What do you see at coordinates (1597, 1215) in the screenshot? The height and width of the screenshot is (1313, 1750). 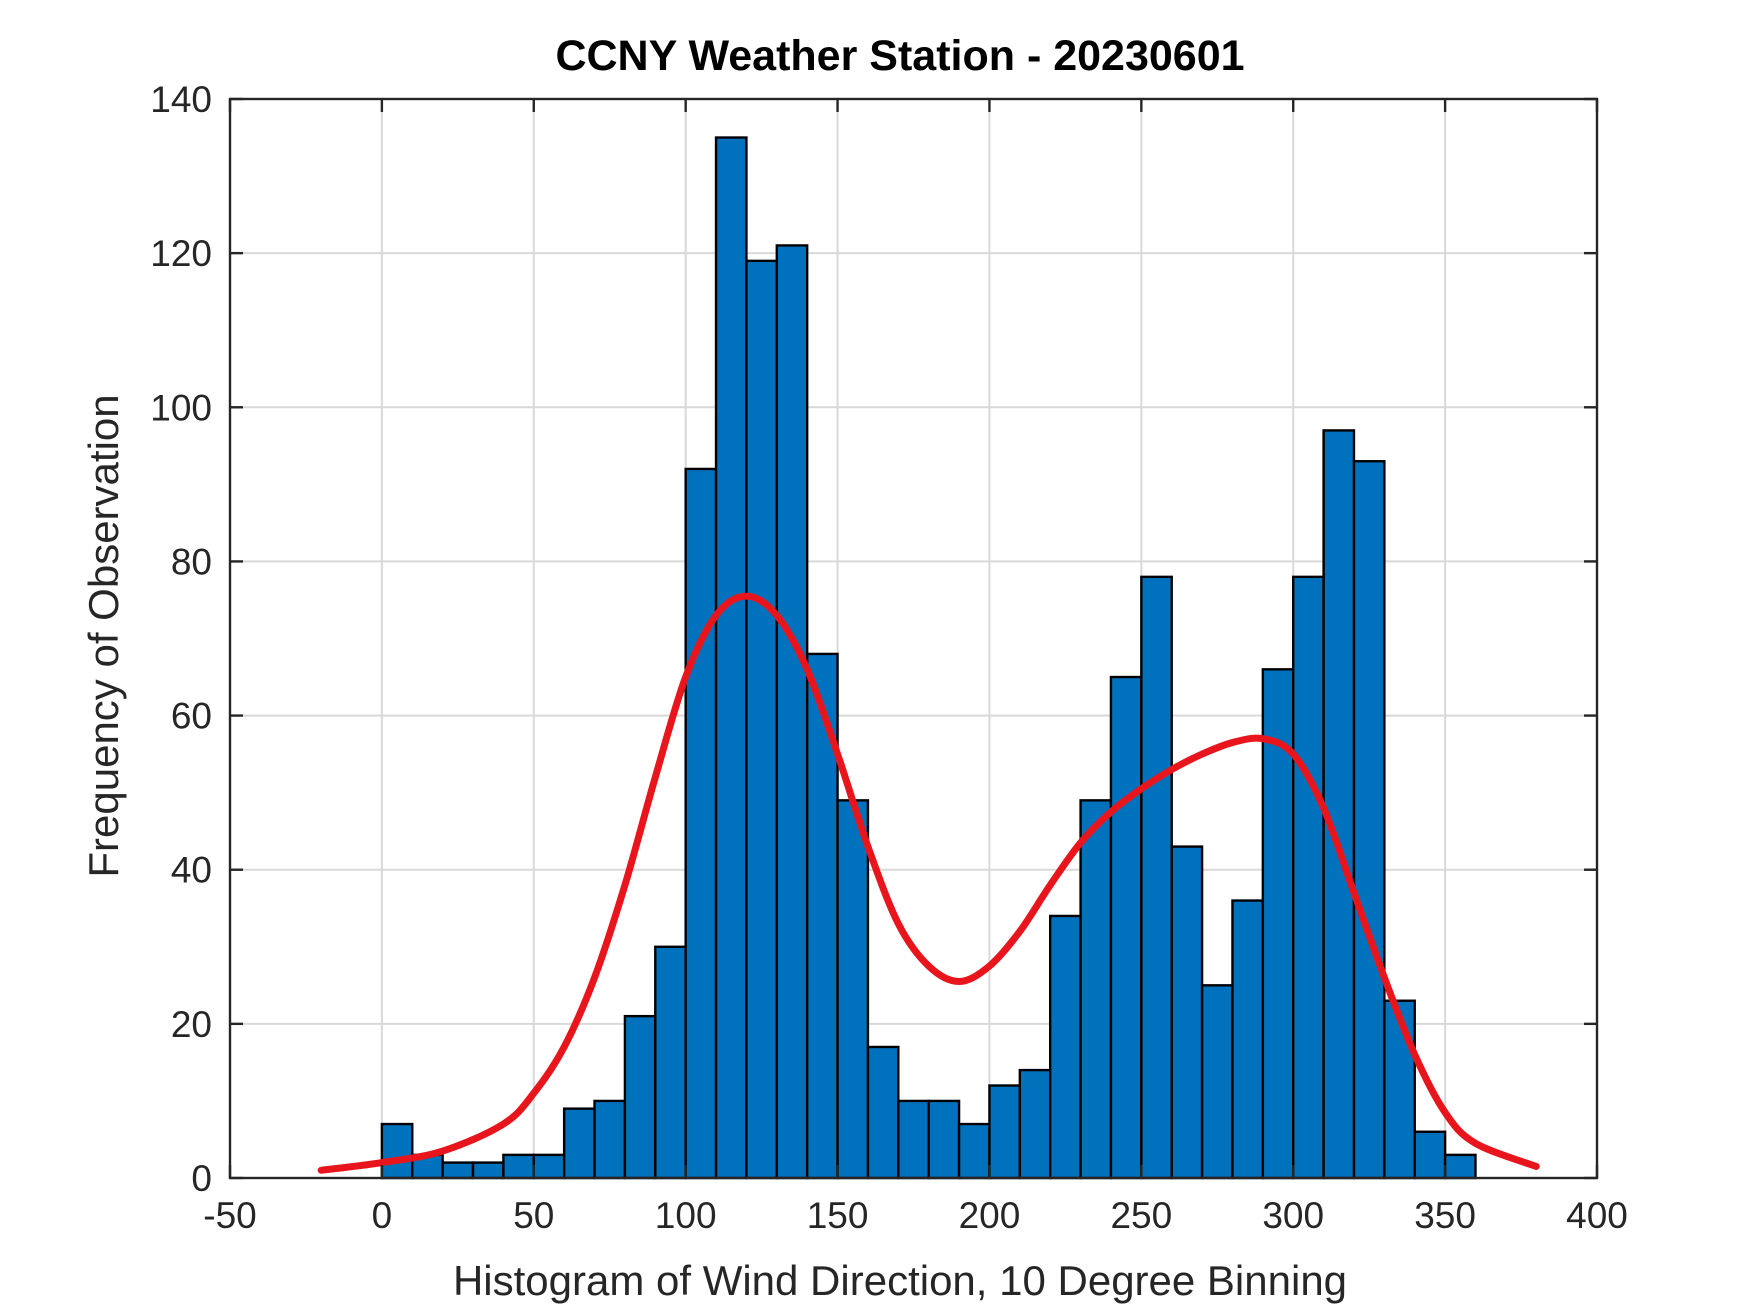 I see `x-tick-label: 400` at bounding box center [1597, 1215].